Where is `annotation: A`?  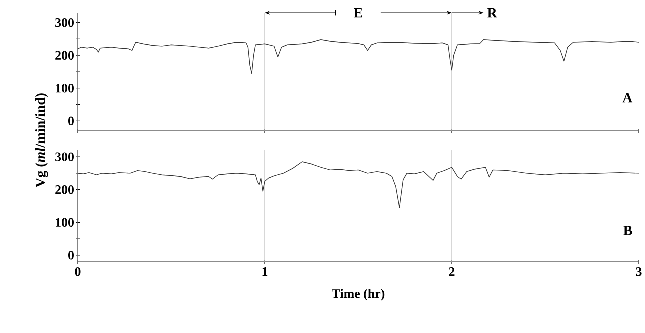 annotation: A is located at coordinates (627, 98).